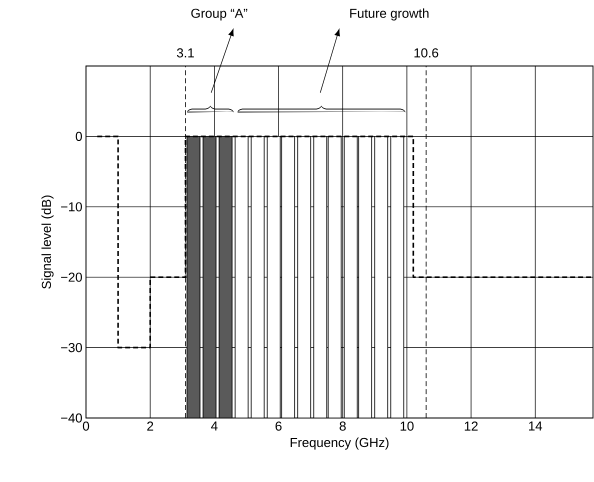 The image size is (594, 482). What do you see at coordinates (219, 14) in the screenshot?
I see `text: Group “A”` at bounding box center [219, 14].